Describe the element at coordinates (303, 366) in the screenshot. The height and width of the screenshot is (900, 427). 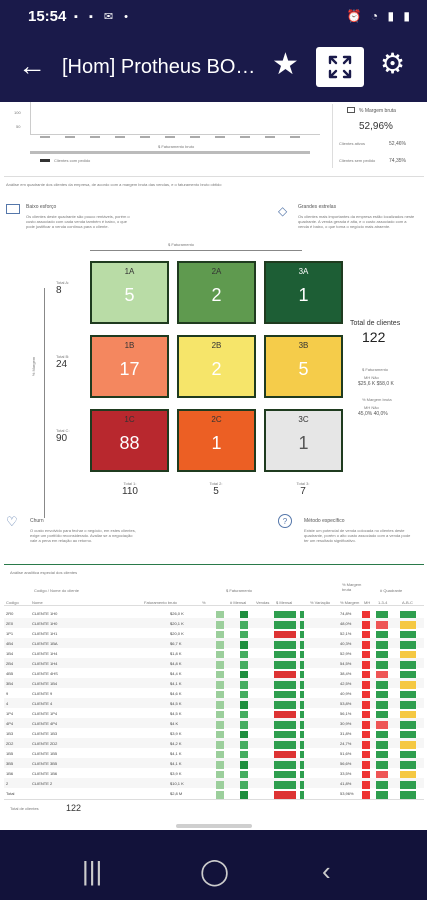
I see `cell-3b: 3B 5` at that location.